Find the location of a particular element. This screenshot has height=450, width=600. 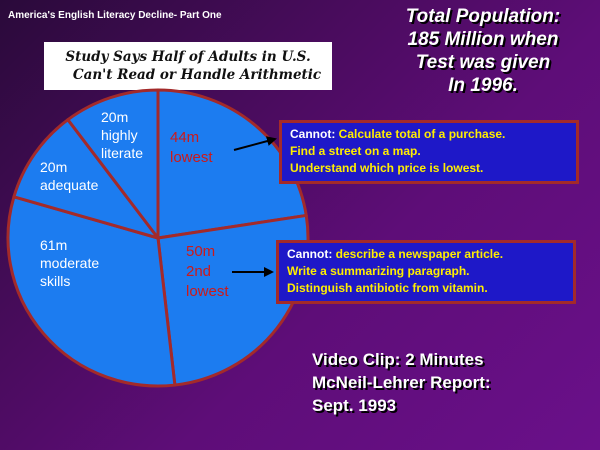

slice-label-lowest: 44m lowest is located at coordinates (191, 148).